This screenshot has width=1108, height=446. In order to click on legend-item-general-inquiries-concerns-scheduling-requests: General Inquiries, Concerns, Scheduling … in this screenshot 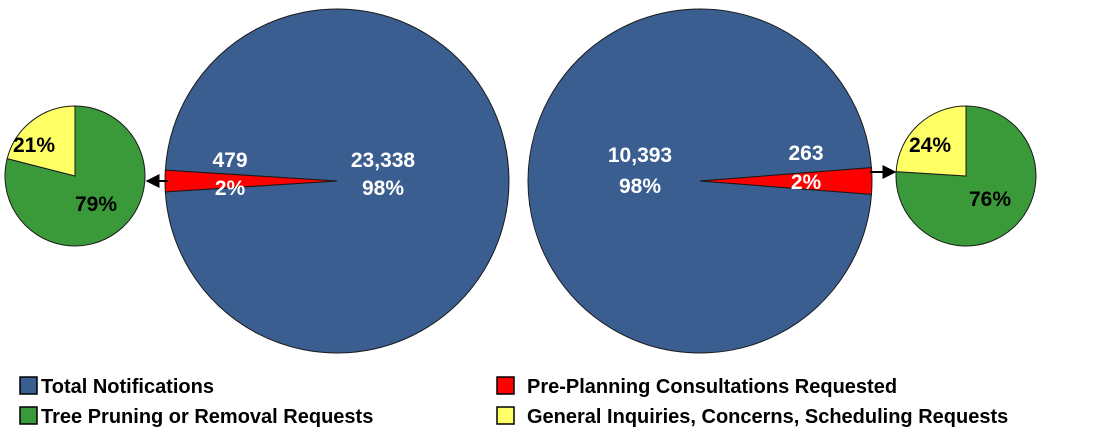, I will do `click(752, 417)`.